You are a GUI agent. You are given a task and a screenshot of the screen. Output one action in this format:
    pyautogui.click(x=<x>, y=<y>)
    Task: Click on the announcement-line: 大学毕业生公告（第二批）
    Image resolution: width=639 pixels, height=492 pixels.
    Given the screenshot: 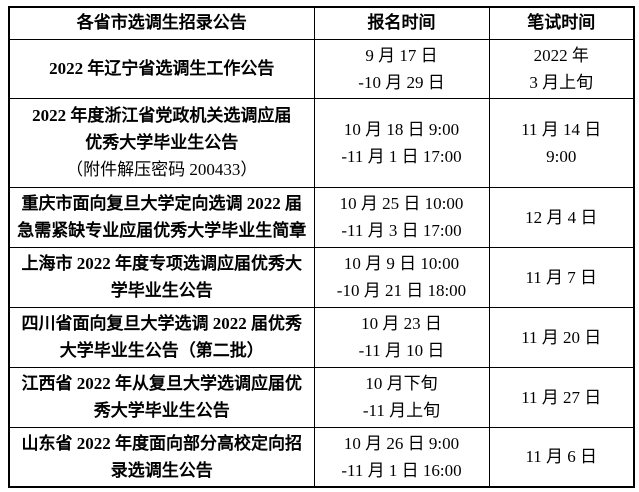 What is the action you would take?
    pyautogui.click(x=161, y=350)
    